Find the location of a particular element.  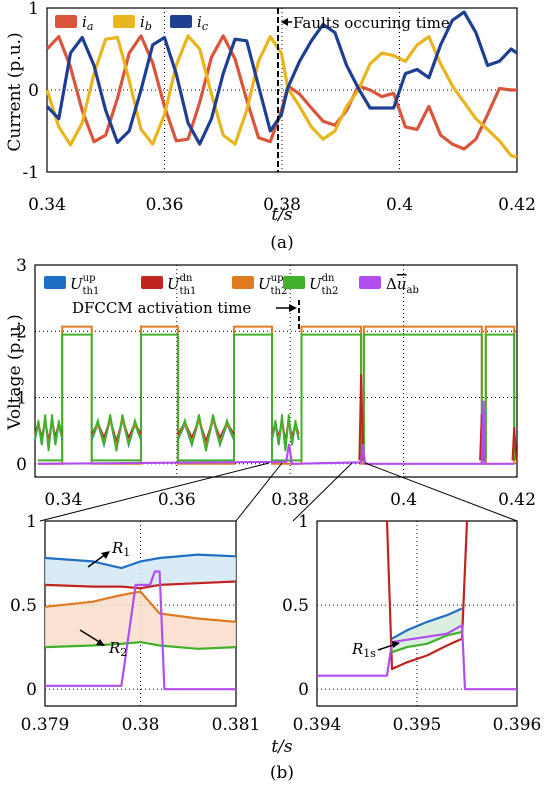

r1s-arrow-head is located at coordinates (396, 644).